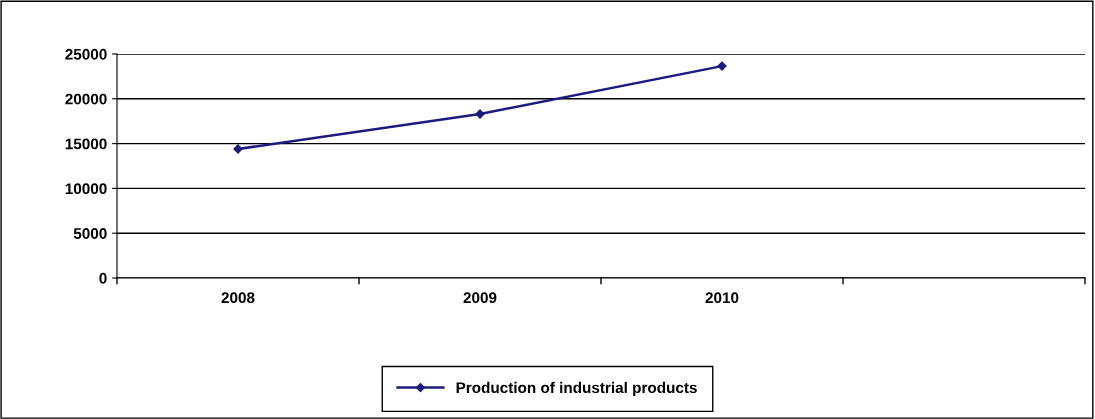 The width and height of the screenshot is (1095, 419). Describe the element at coordinates (722, 66) in the screenshot. I see `point` at that location.